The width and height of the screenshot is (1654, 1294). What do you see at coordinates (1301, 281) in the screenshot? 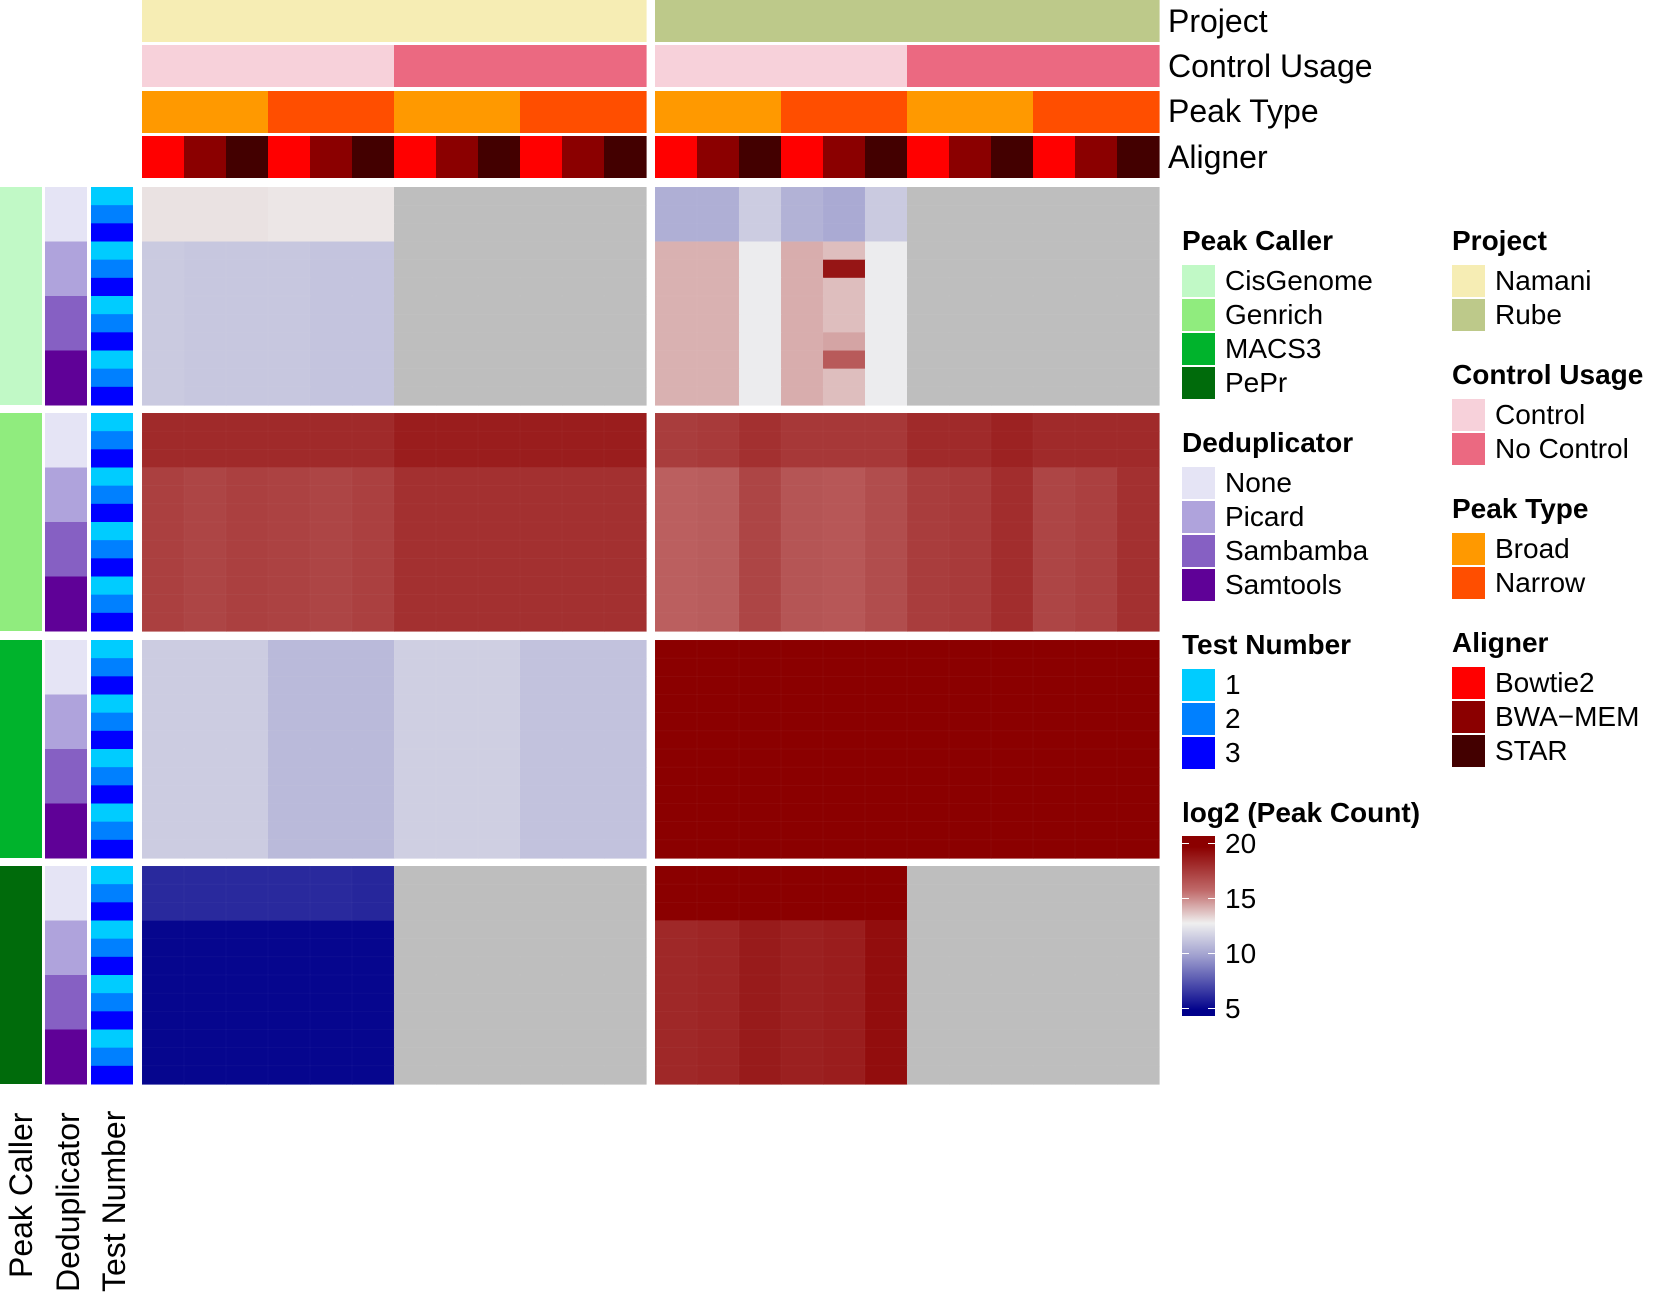
I see `legend-item: CisGenome` at bounding box center [1301, 281].